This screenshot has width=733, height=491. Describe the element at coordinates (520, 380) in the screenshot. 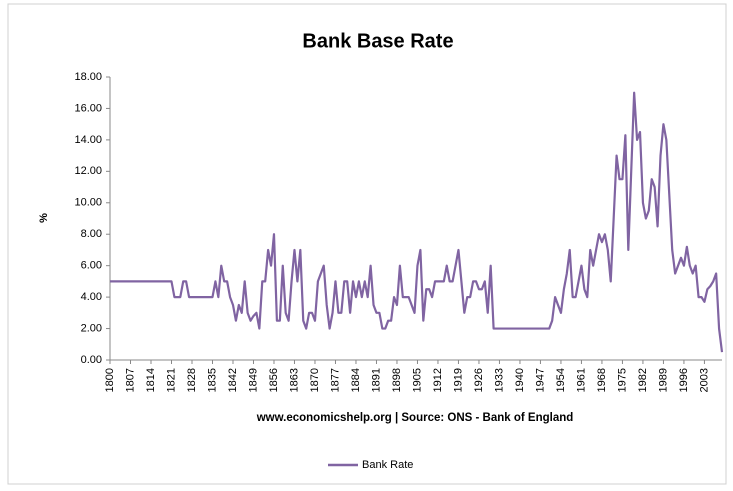

I see `x-tick-label: 1940` at that location.